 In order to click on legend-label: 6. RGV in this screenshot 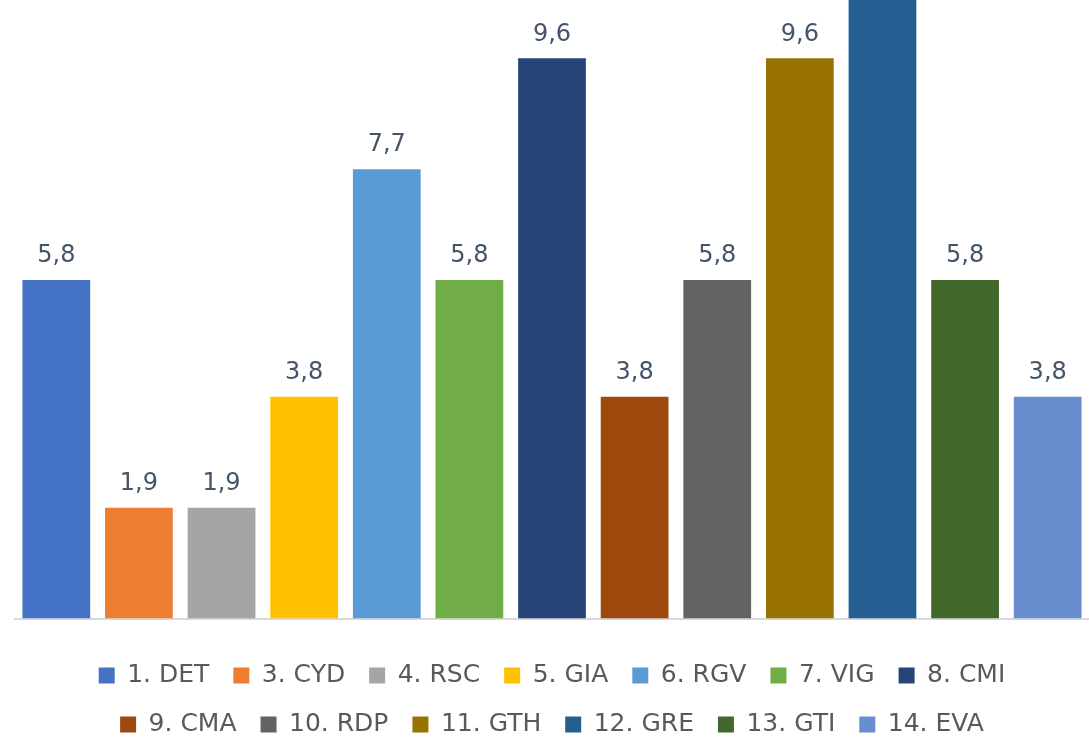, I will do `click(703, 673)`.